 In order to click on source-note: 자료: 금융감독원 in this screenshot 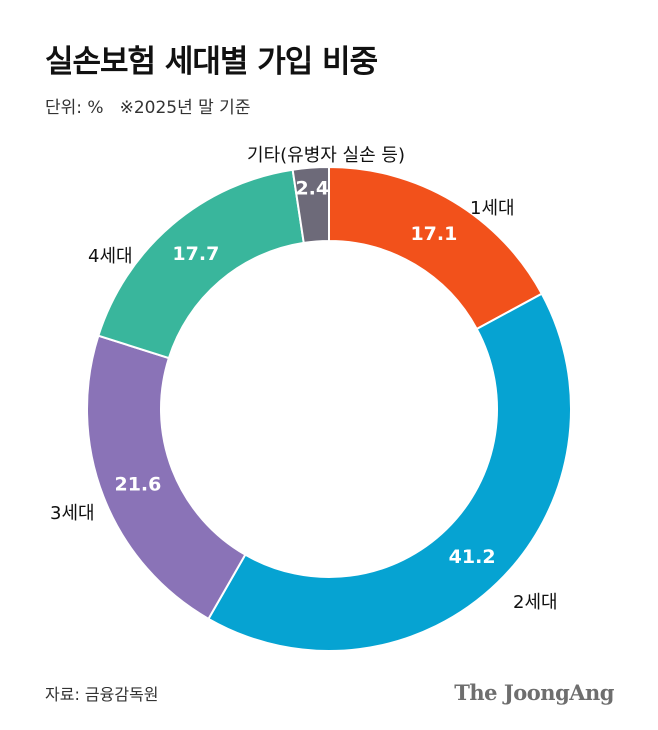, I will do `click(102, 694)`.